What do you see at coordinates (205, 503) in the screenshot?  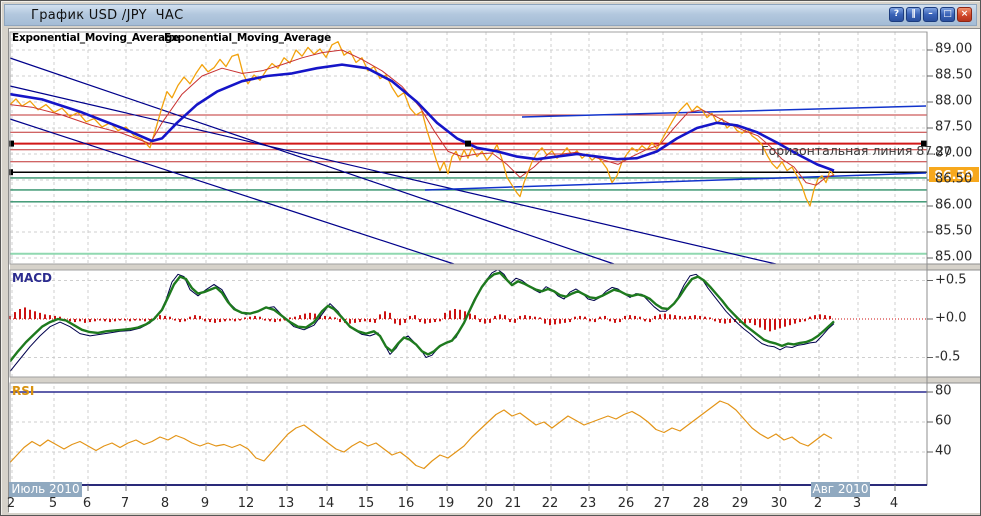 I see `date-label: 9` at bounding box center [205, 503].